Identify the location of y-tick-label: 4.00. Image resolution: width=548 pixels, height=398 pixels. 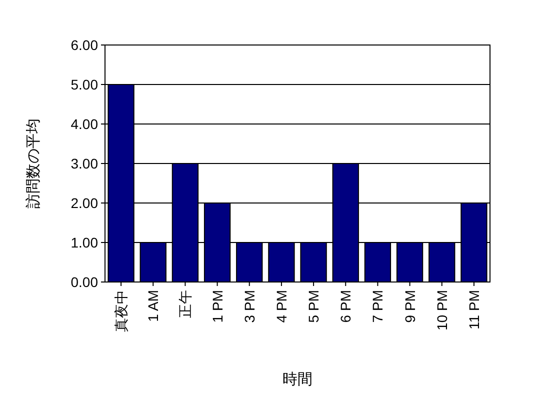
(84, 124).